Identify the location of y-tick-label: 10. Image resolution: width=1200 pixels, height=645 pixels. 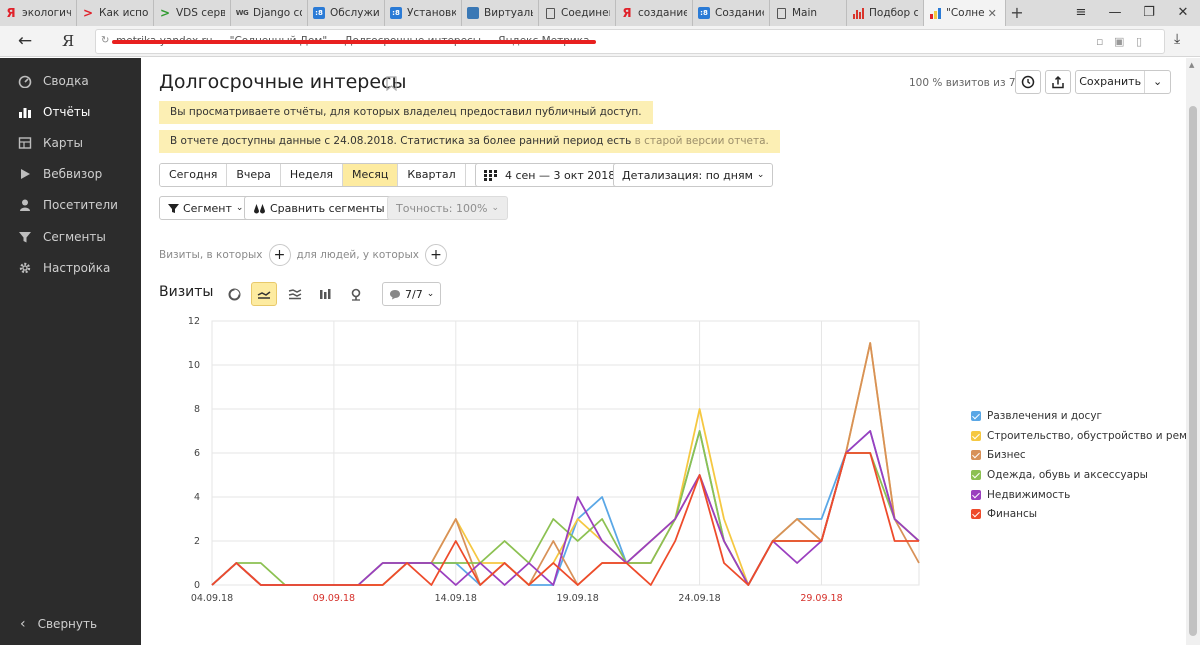
(194, 365).